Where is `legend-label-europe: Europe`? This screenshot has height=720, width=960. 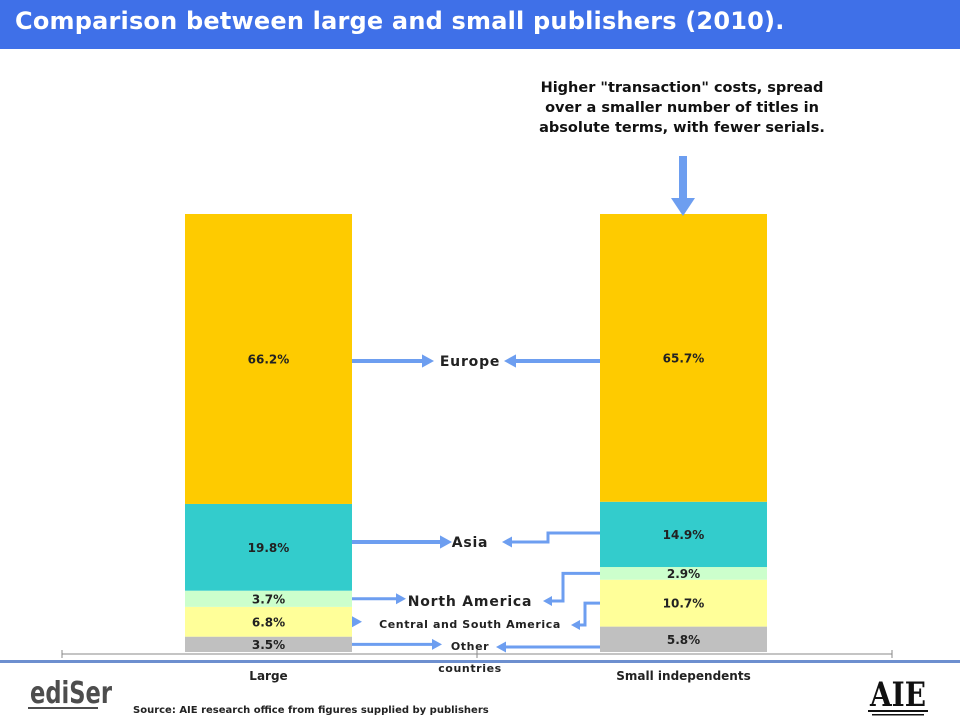
legend-label-europe: Europe is located at coordinates (470, 362).